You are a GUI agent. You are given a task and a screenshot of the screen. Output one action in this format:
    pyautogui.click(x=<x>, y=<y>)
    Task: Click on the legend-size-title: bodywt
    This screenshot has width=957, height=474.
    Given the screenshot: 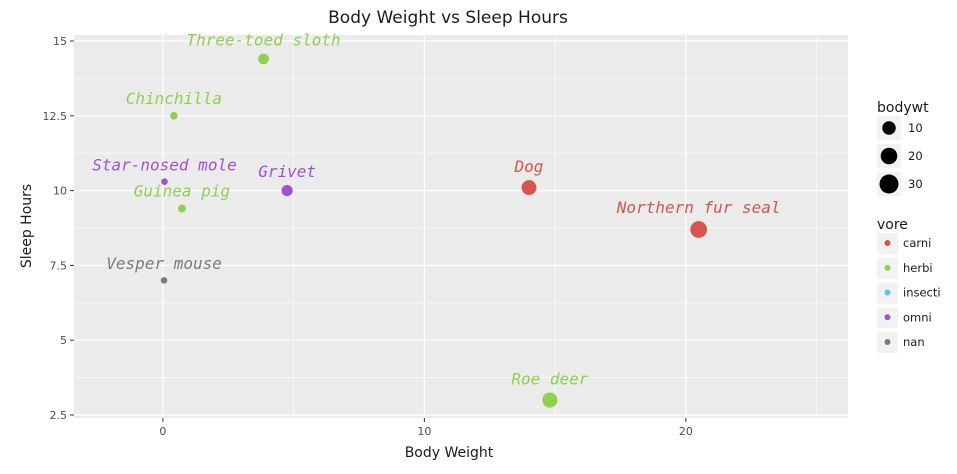 What is the action you would take?
    pyautogui.click(x=903, y=108)
    